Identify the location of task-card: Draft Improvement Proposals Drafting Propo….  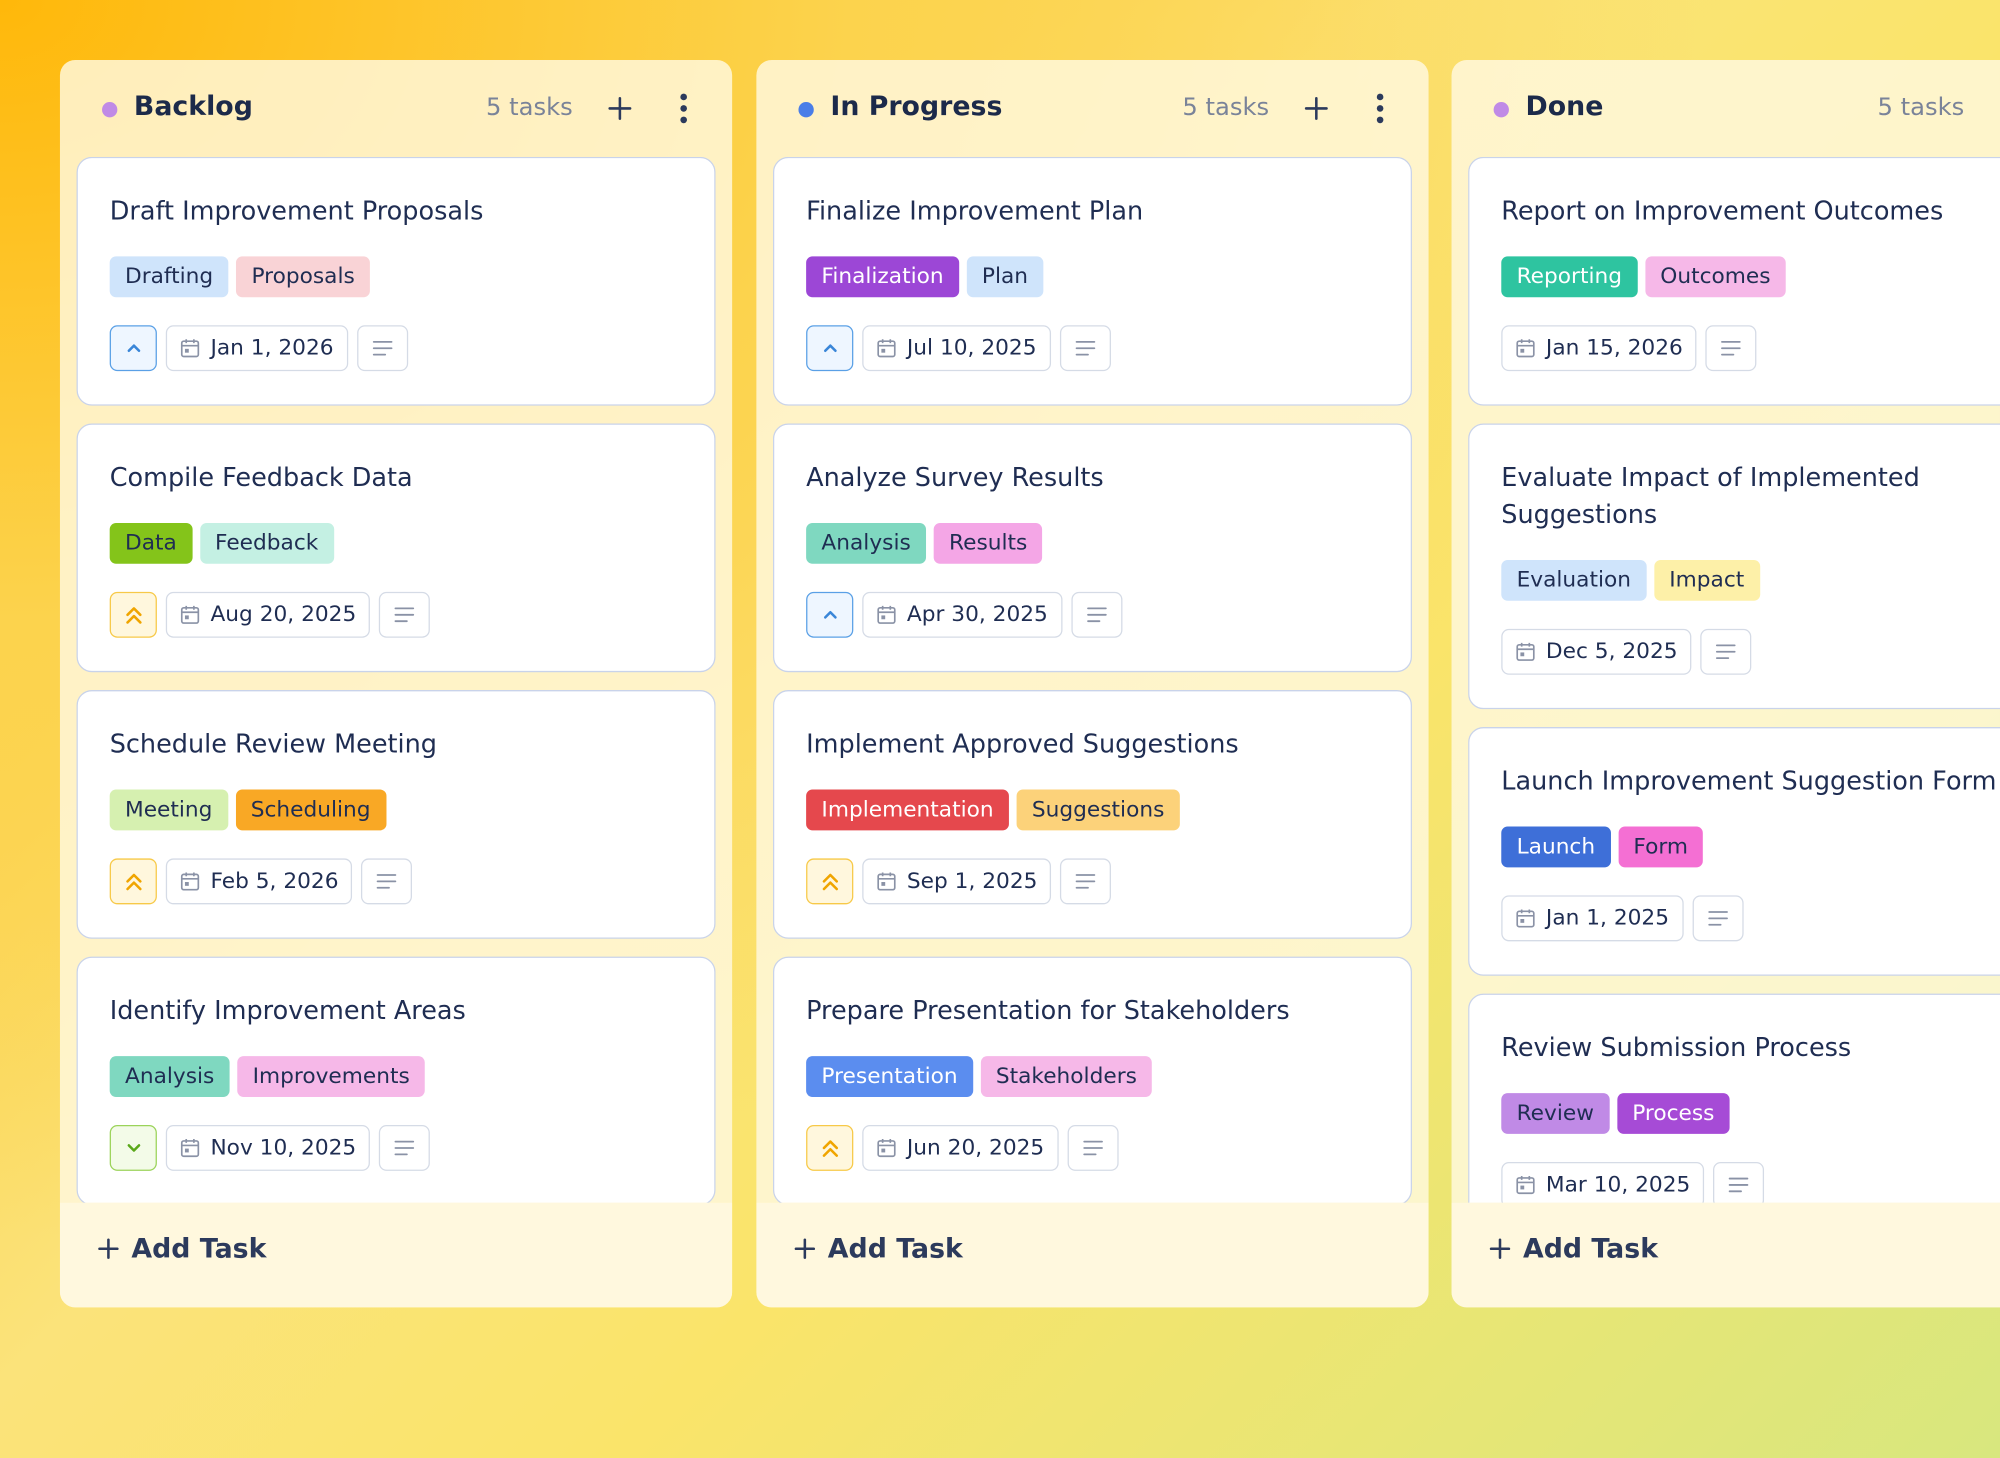
(396, 281).